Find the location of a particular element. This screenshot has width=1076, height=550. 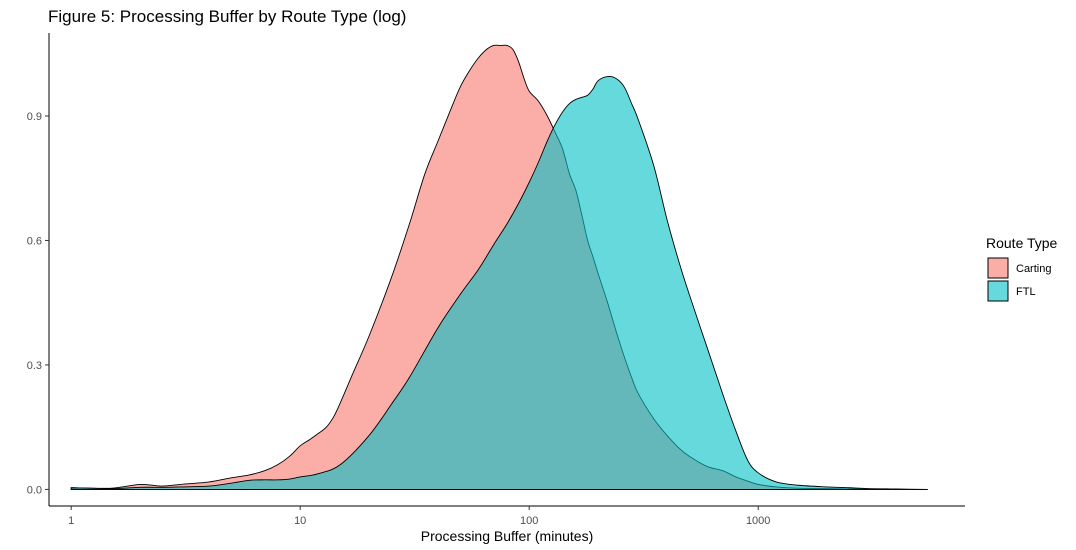

legend-entries: Carting FTL is located at coordinates (1019, 279).